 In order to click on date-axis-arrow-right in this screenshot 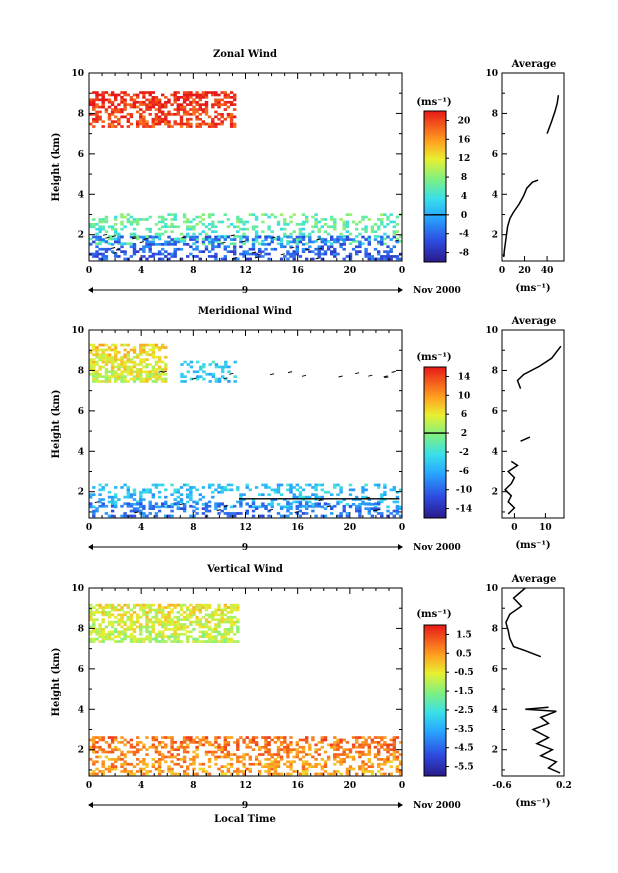, I will do `click(400, 547)`.